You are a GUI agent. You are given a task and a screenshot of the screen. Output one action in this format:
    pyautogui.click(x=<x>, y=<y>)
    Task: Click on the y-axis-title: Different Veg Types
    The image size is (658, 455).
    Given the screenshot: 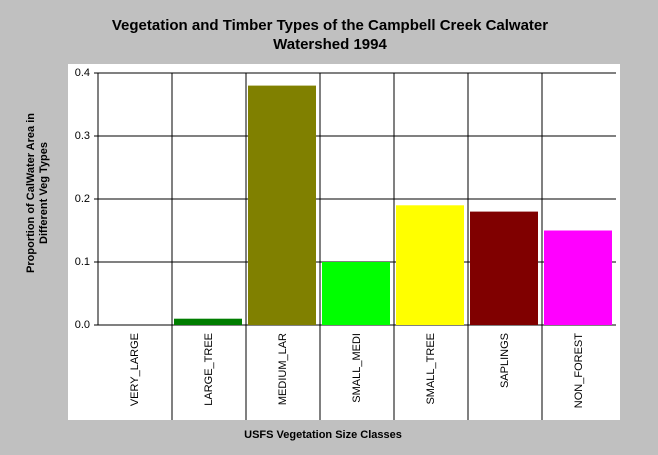 What is the action you would take?
    pyautogui.click(x=44, y=193)
    